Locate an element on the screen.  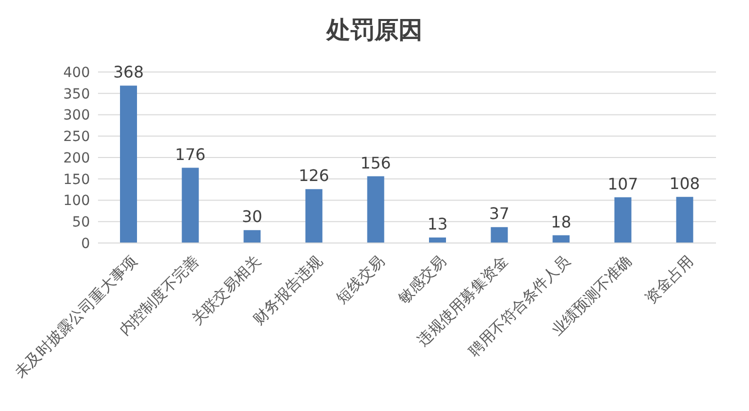
chart-title: 处罚原因 is located at coordinates (374, 30).